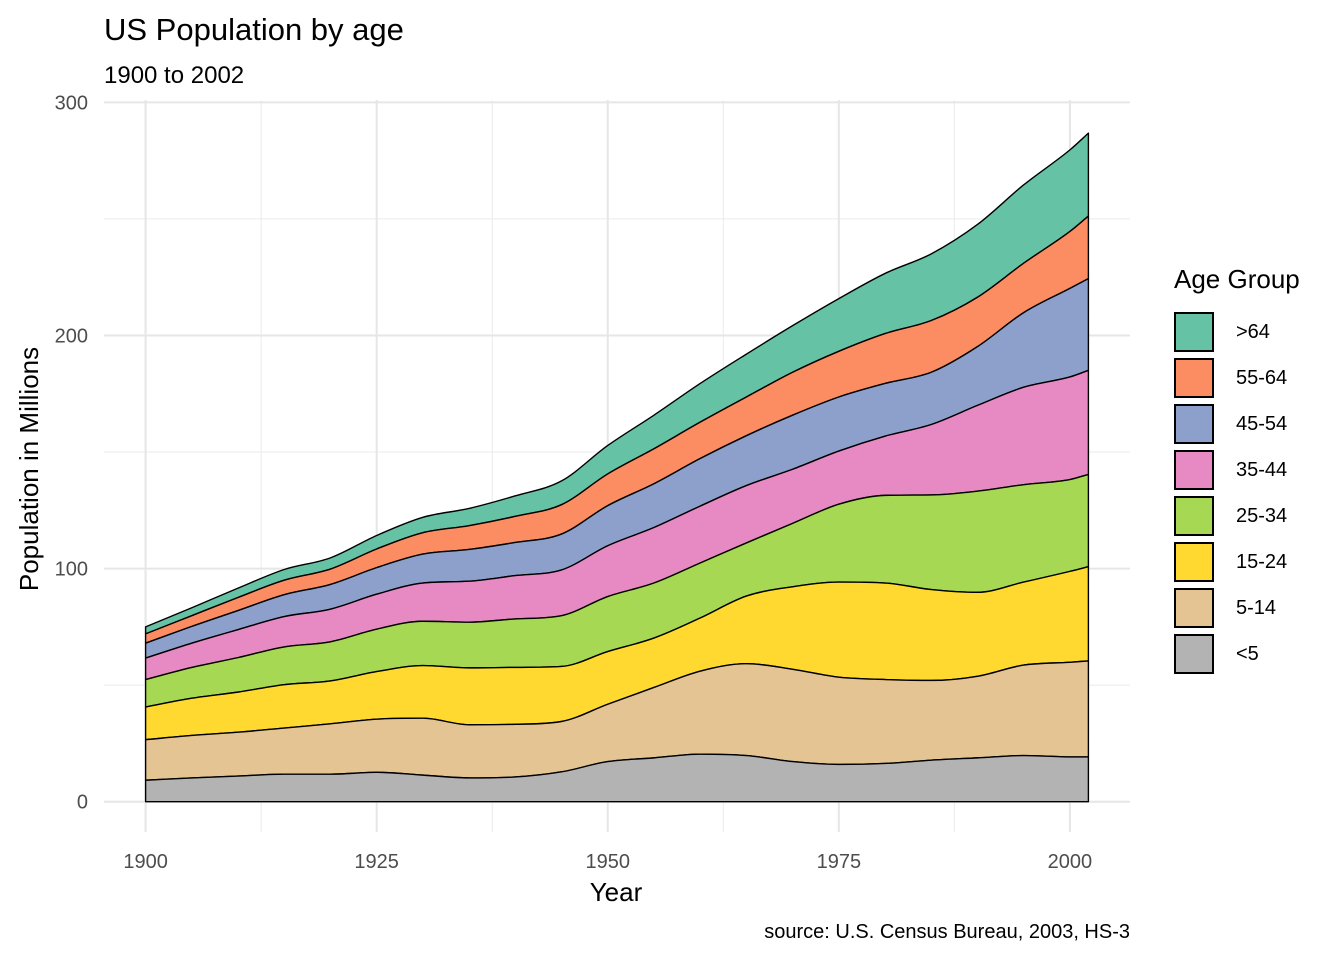 The image size is (1344, 960). I want to click on legend-label: 45-54, so click(1262, 423).